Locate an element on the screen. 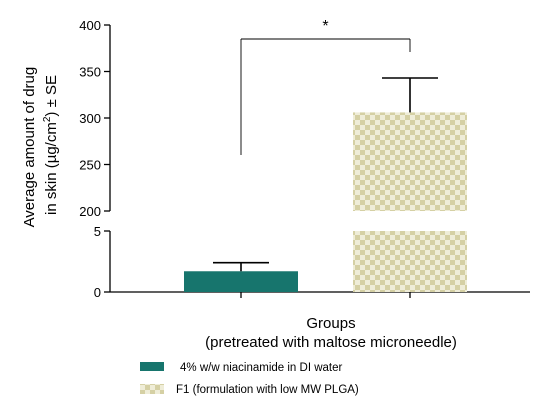 This screenshot has width=550, height=412. x-axis-title: Groups is located at coordinates (330, 323).